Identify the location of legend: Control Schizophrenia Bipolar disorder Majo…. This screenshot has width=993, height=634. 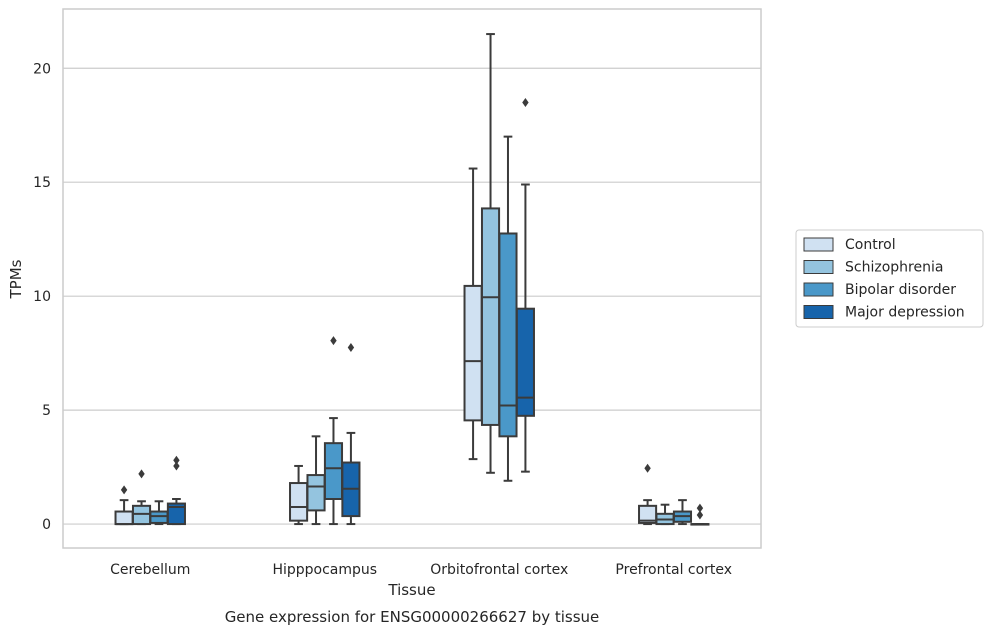
(889, 278).